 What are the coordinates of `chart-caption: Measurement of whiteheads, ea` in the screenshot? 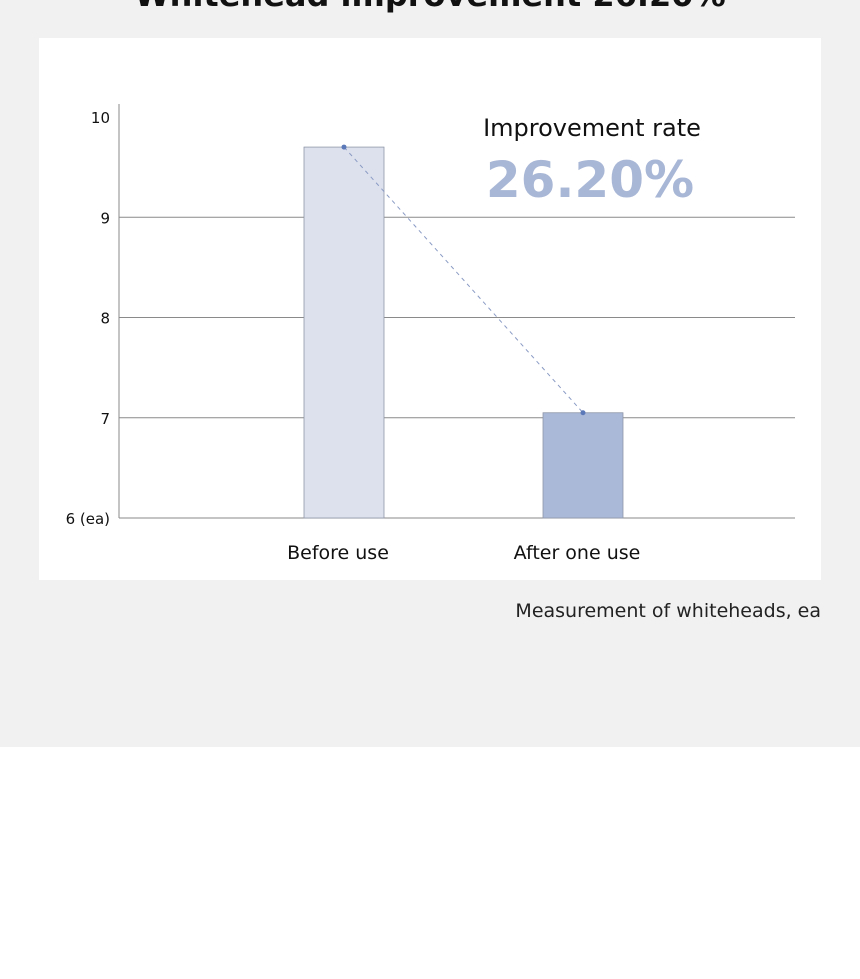 It's located at (668, 611).